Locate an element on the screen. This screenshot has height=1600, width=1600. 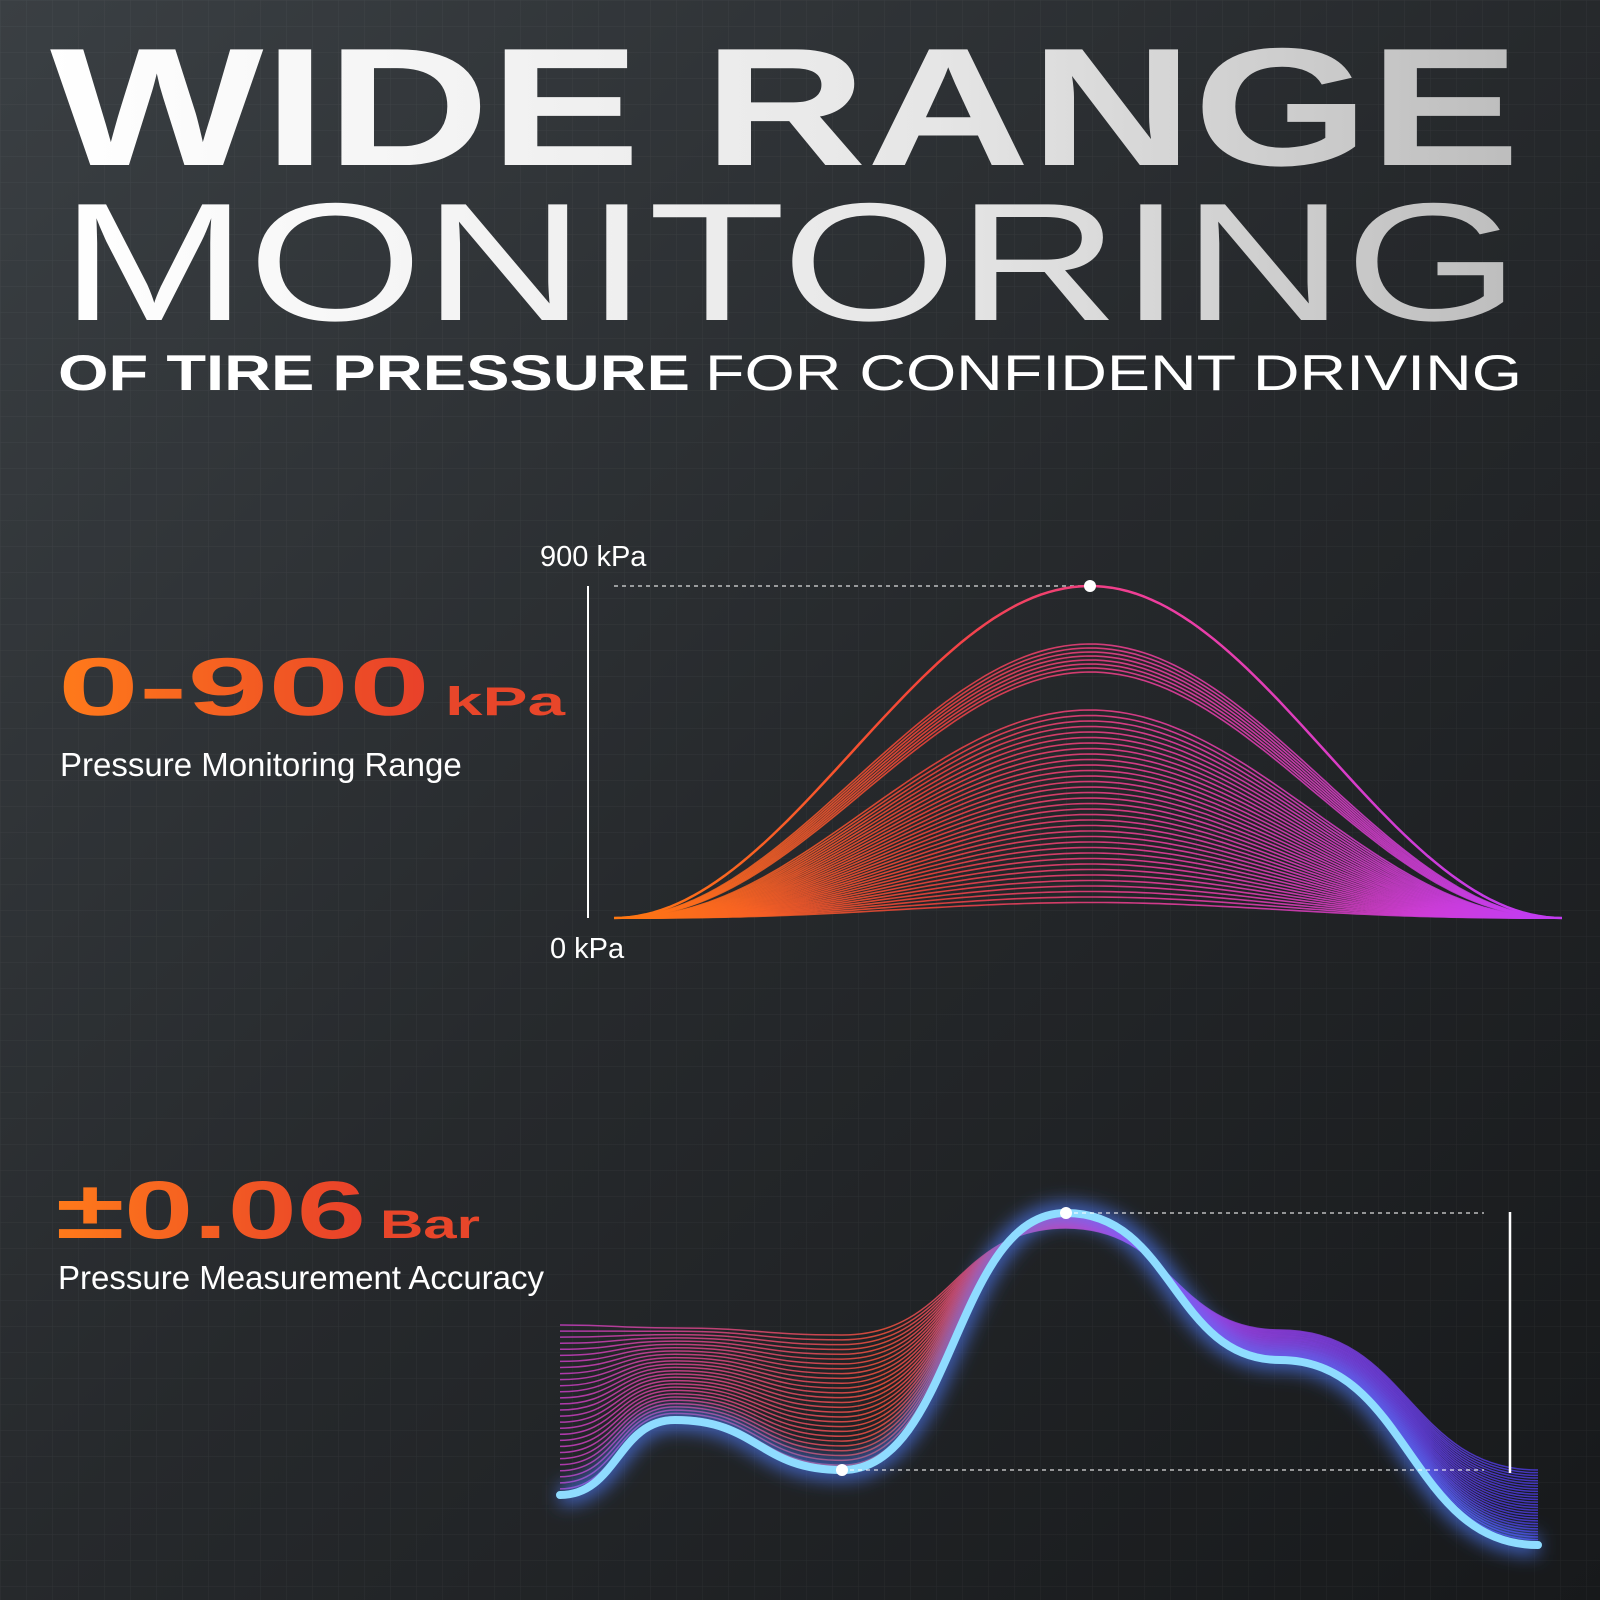
title-line-2: MONITORING is located at coordinates (790, 262).